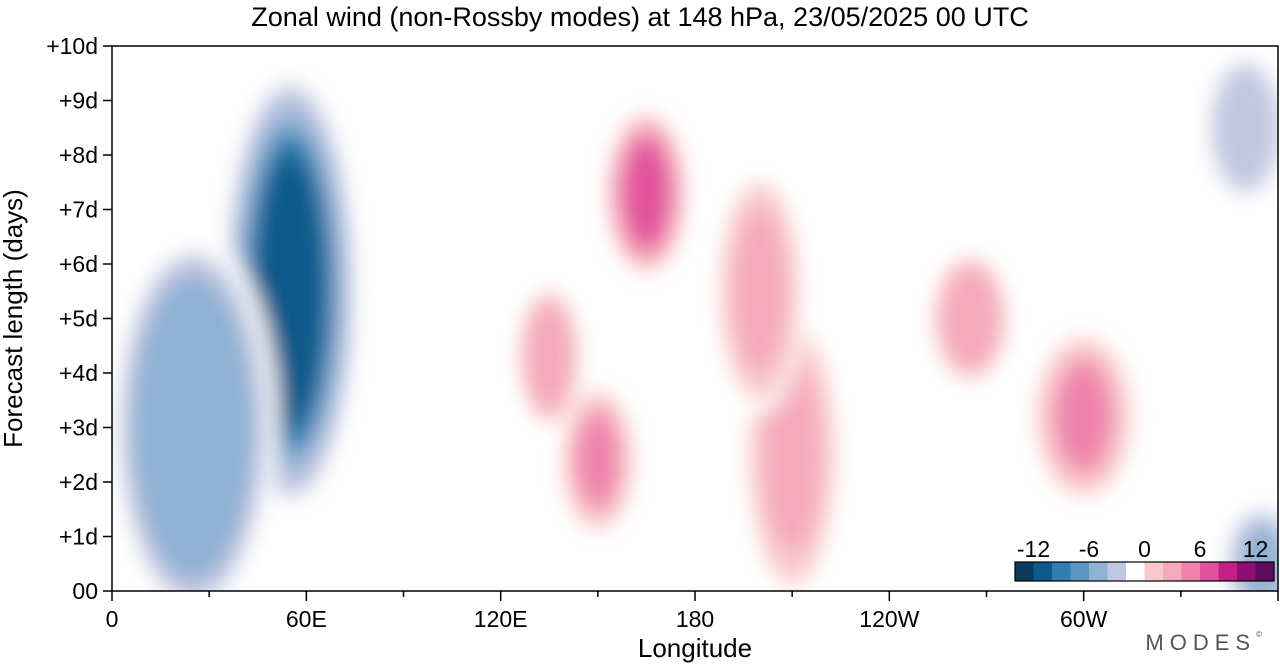  I want to click on x-tick-label: 120W, so click(889, 619).